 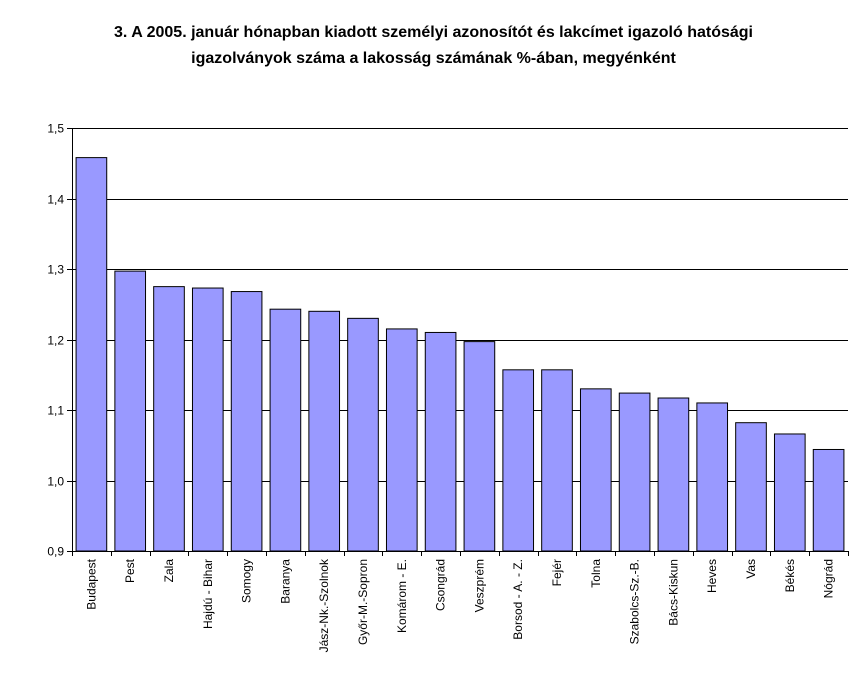 What do you see at coordinates (55, 200) in the screenshot?
I see `y-tick-label: 1,4` at bounding box center [55, 200].